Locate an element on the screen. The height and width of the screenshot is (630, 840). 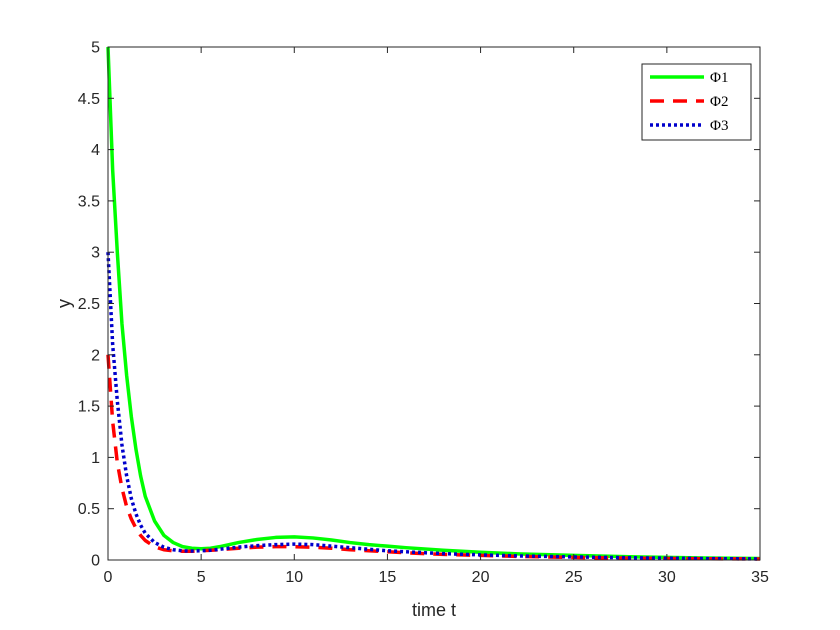
x-tick-label: 15 is located at coordinates (388, 577).